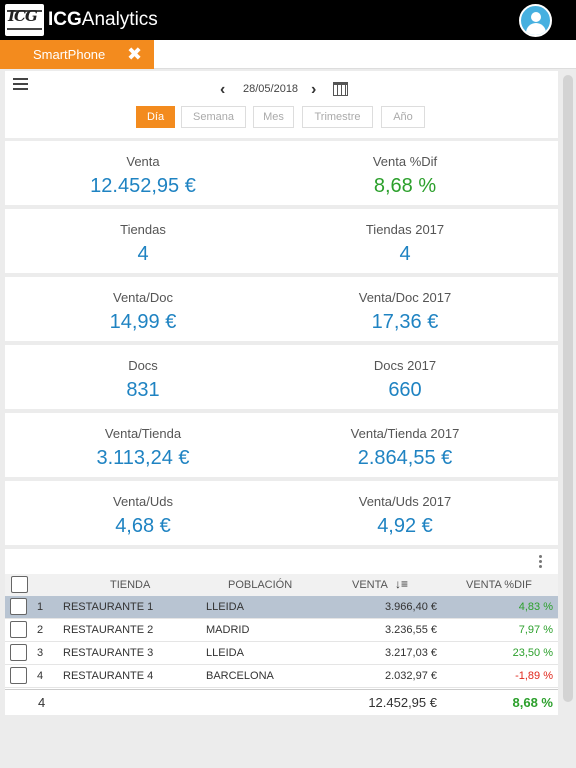 The image size is (576, 768). What do you see at coordinates (281, 309) in the screenshot?
I see `kpi-card-venta-doc: Venta/Doc 14,99 € Venta/Doc 2017 17,36 €` at bounding box center [281, 309].